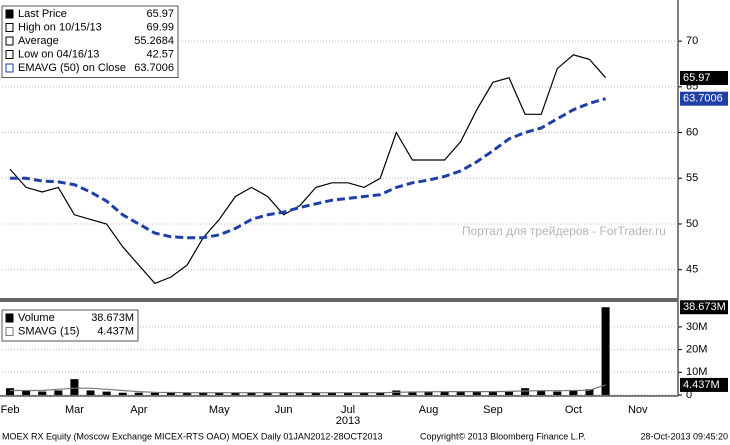  What do you see at coordinates (154, 68) in the screenshot?
I see `legend-value: 63.7006` at bounding box center [154, 68].